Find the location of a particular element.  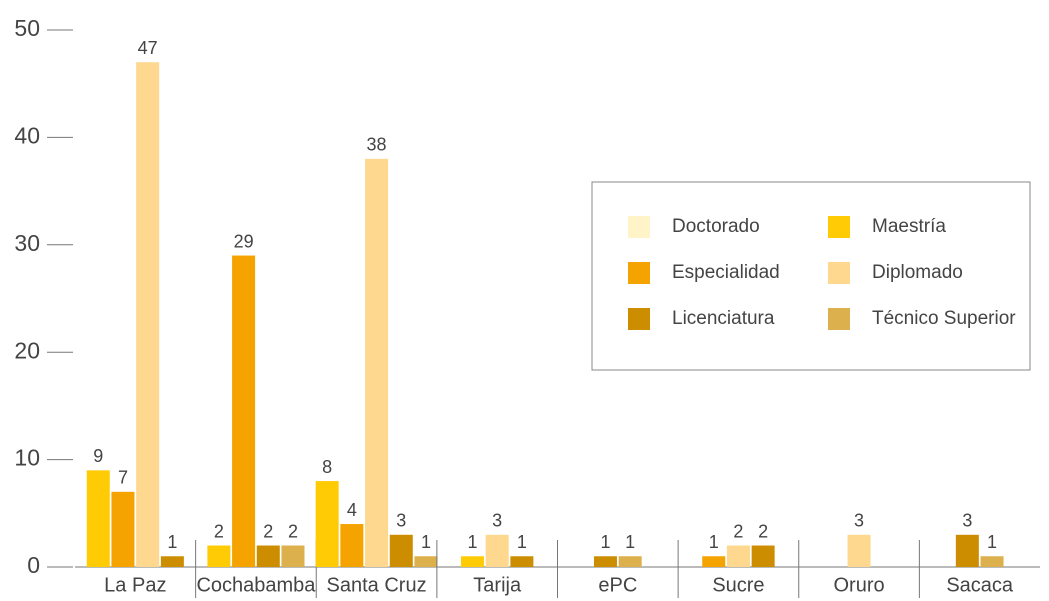

x-tick-label: Sucre is located at coordinates (738, 585).